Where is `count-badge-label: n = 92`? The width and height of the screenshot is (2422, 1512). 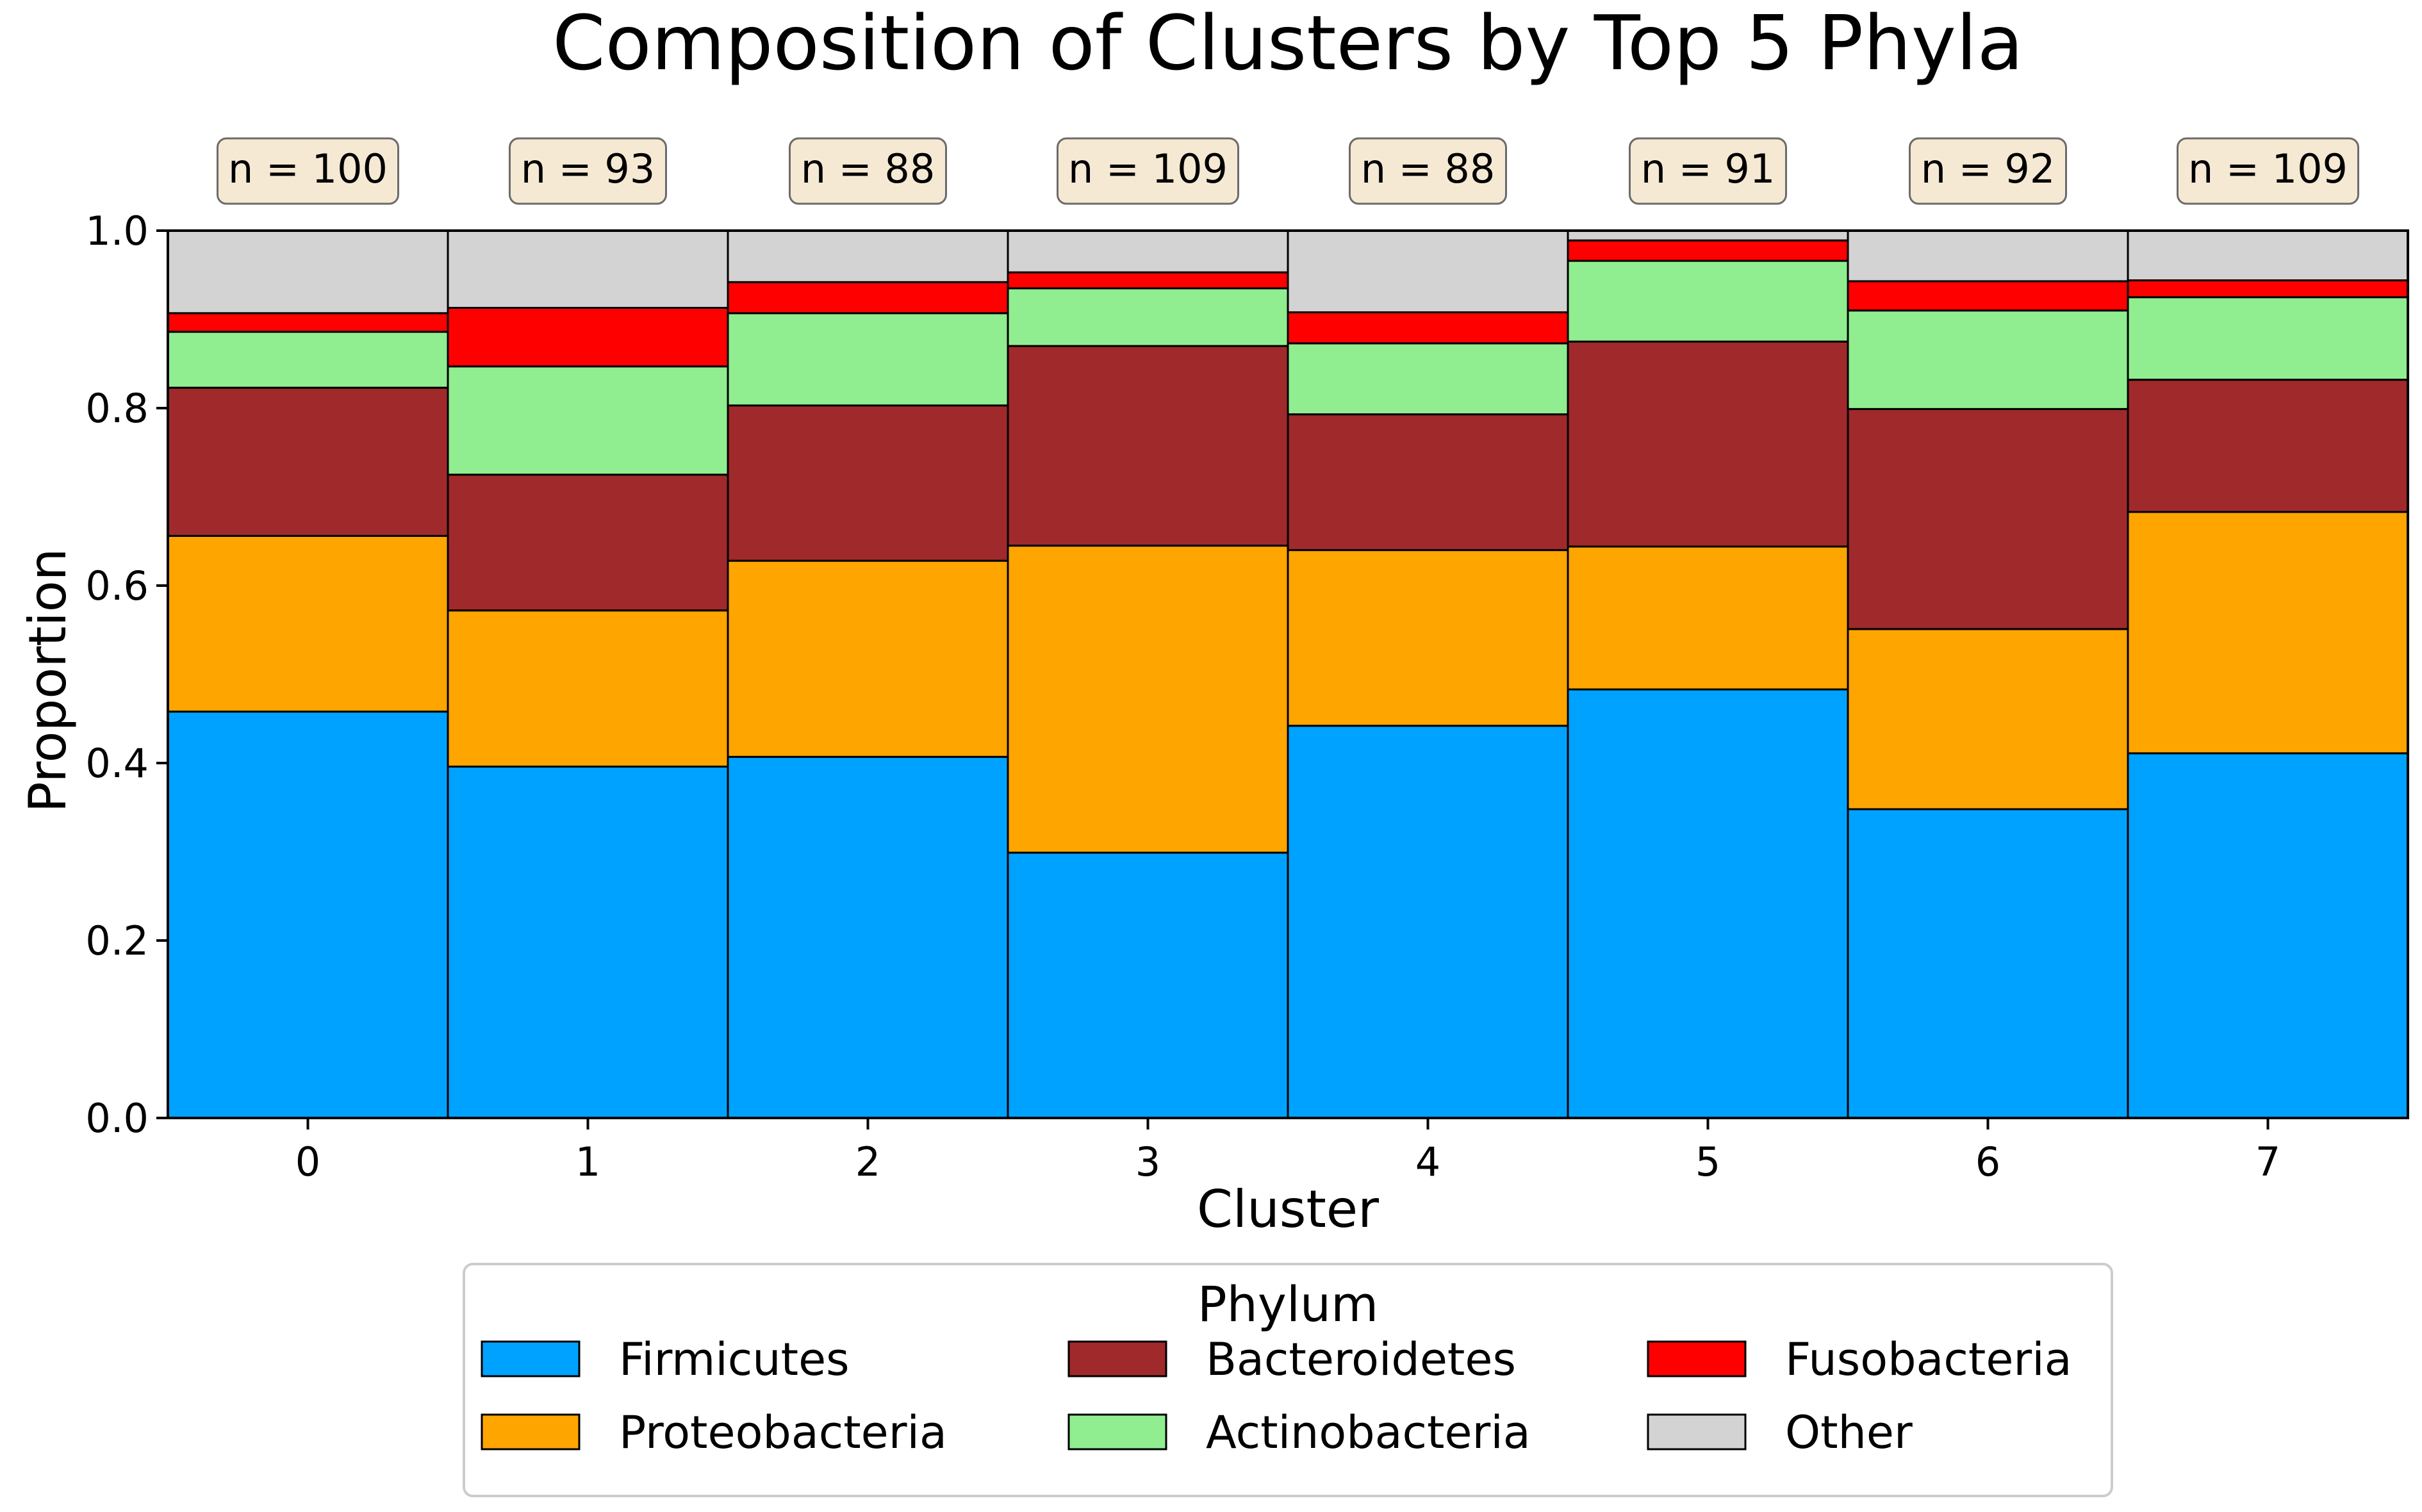
count-badge-label: n = 92 is located at coordinates (1988, 168).